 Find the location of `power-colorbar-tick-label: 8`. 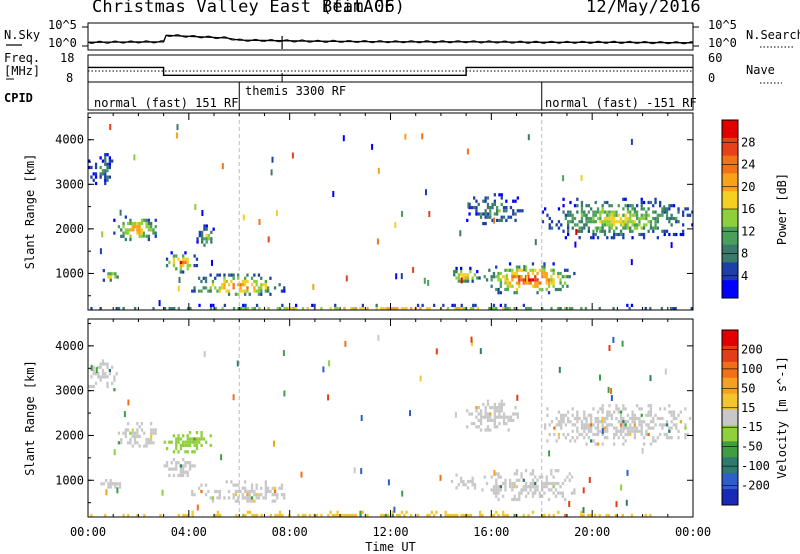

power-colorbar-tick-label: 8 is located at coordinates (744, 254).